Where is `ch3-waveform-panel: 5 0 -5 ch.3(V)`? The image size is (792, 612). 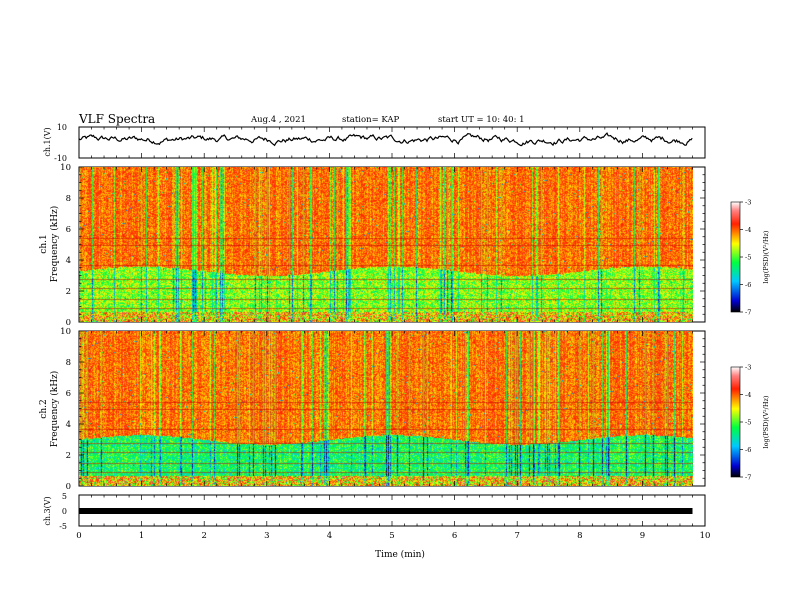 ch3-waveform-panel: 5 0 -5 ch.3(V) is located at coordinates (374, 511).